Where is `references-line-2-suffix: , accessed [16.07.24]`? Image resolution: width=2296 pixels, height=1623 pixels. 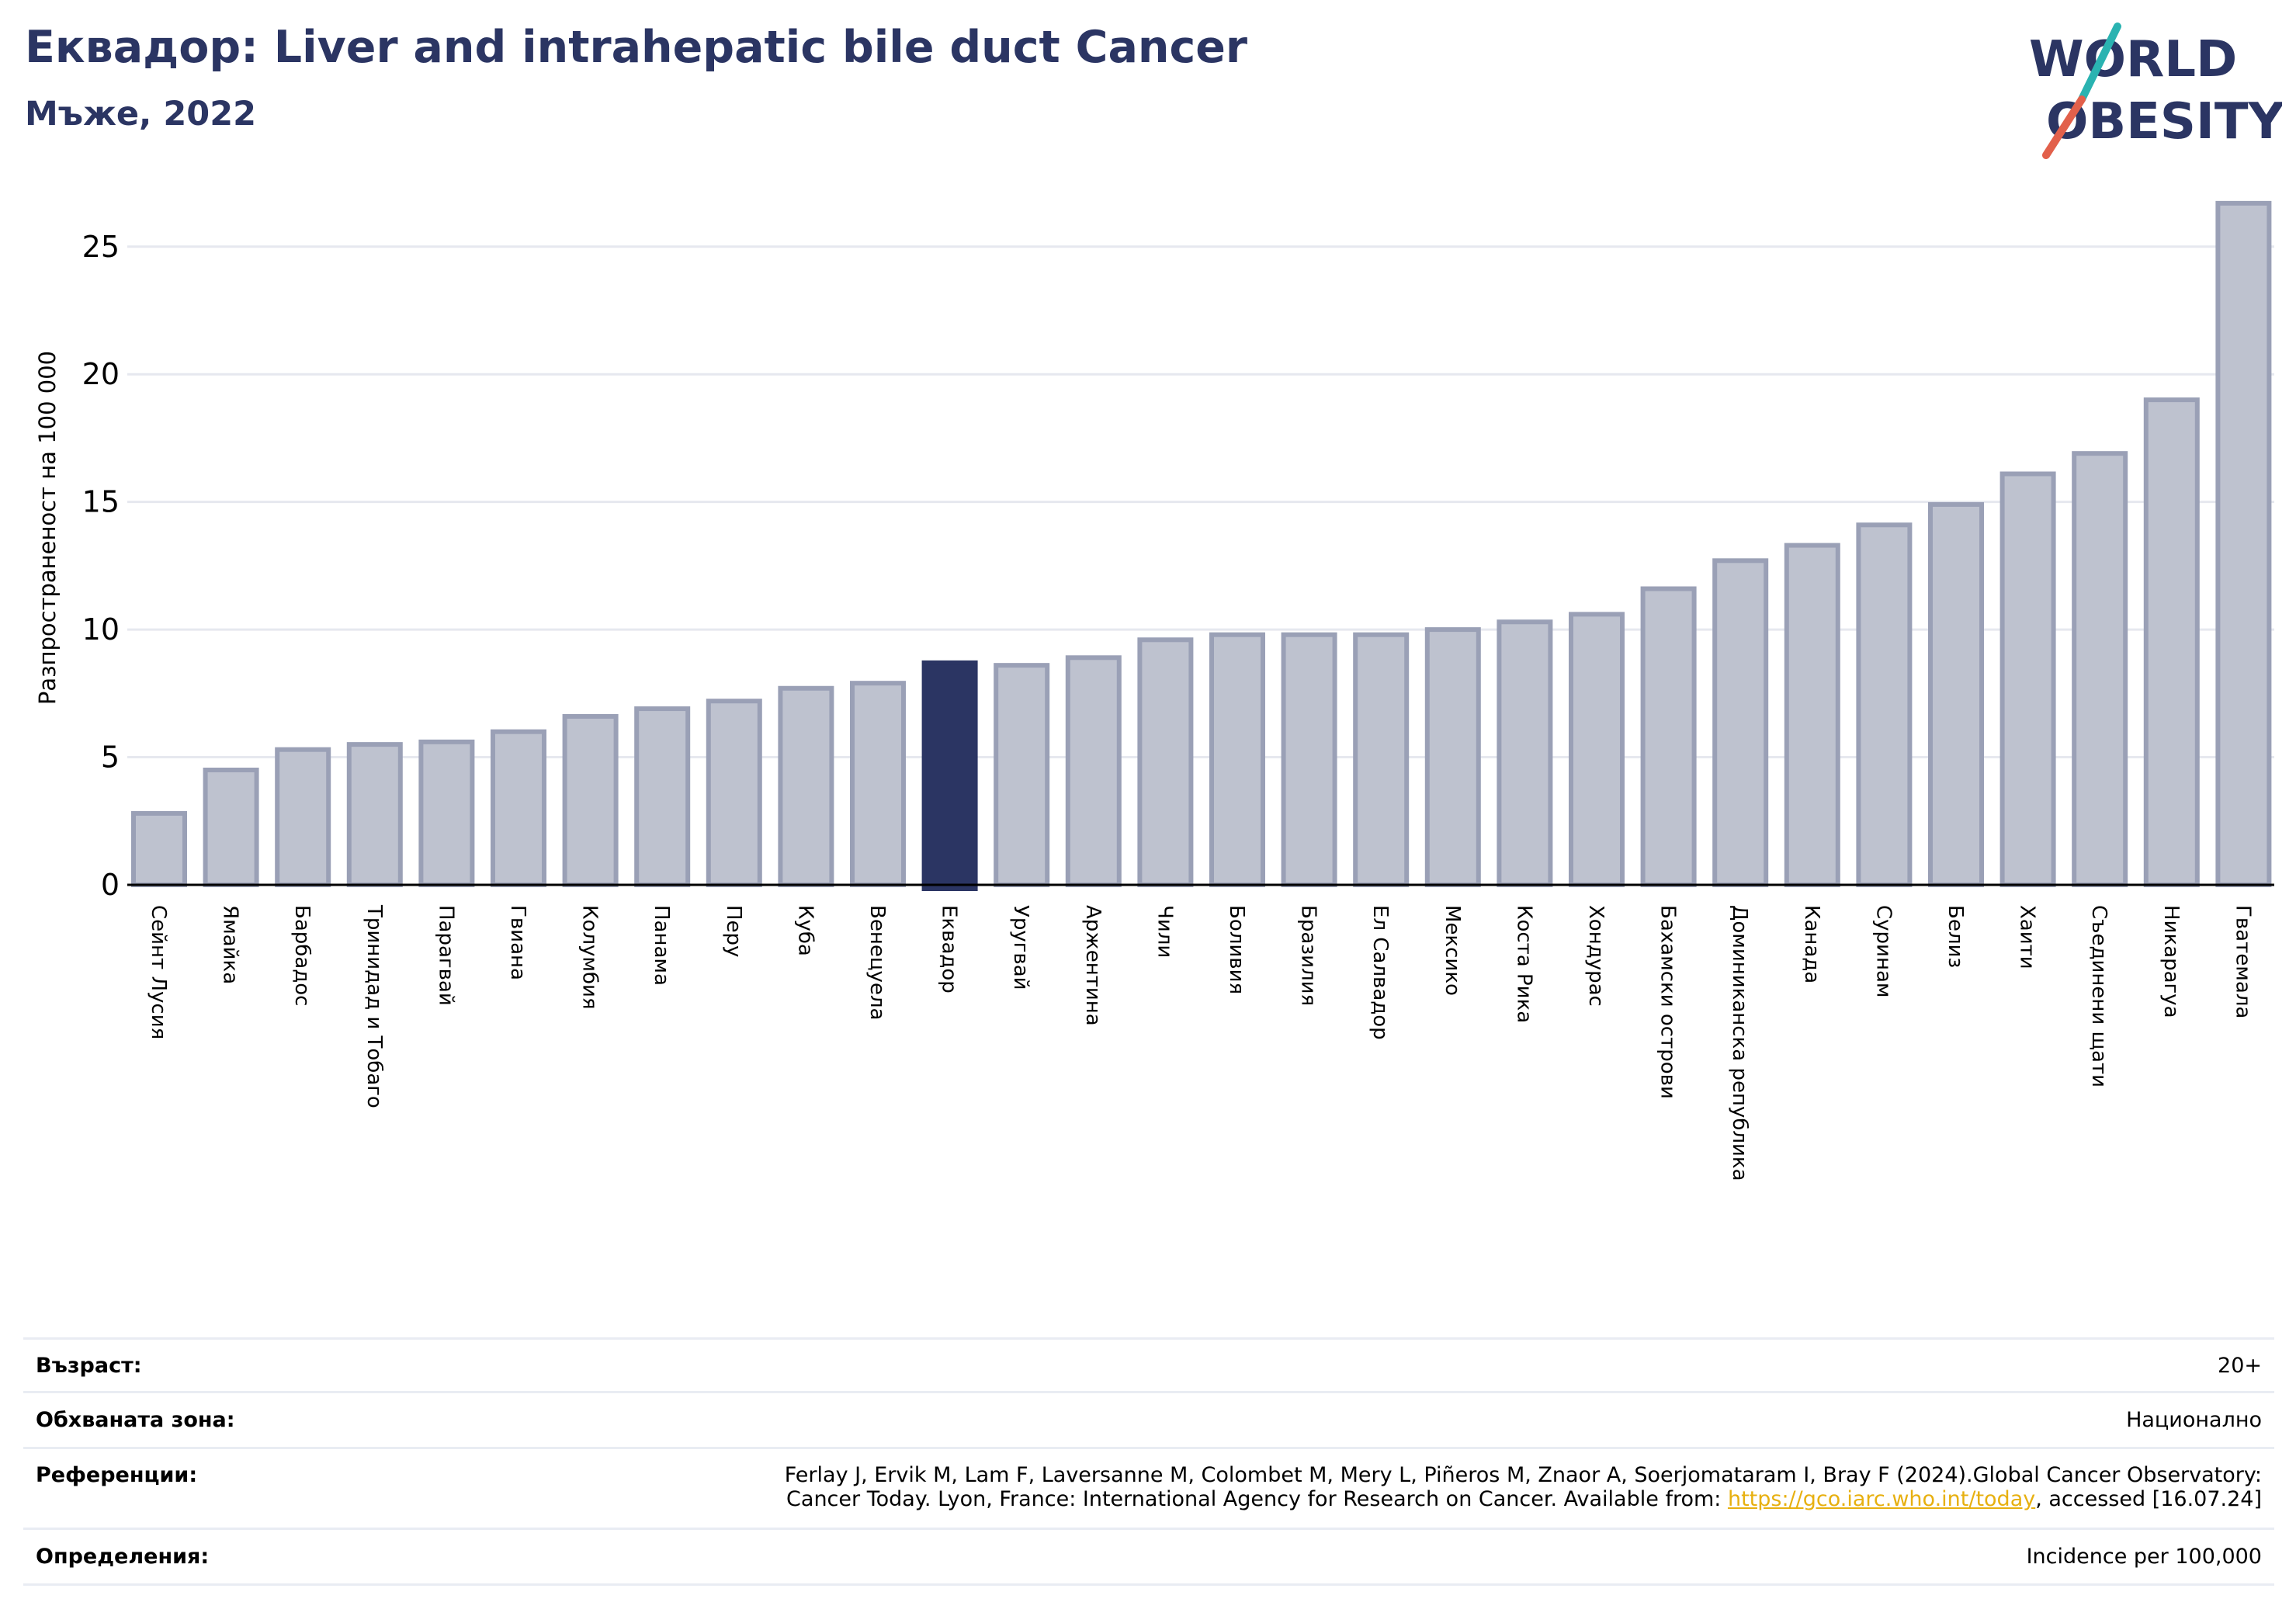
references-line-2-suffix: , accessed [16.07.24] is located at coordinates (2148, 1499).